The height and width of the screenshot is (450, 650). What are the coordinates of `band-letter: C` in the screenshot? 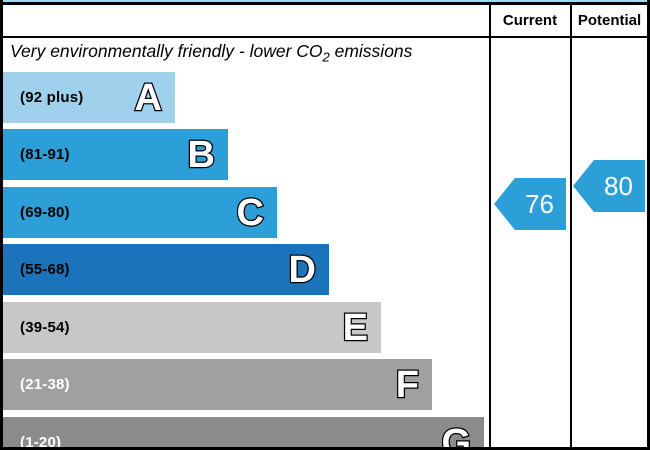 It's located at (250, 212).